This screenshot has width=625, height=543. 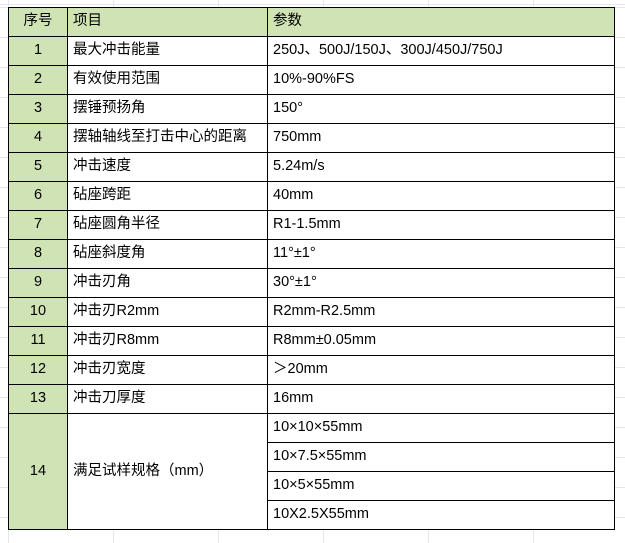 I want to click on column-header-param: 参数, so click(x=441, y=22).